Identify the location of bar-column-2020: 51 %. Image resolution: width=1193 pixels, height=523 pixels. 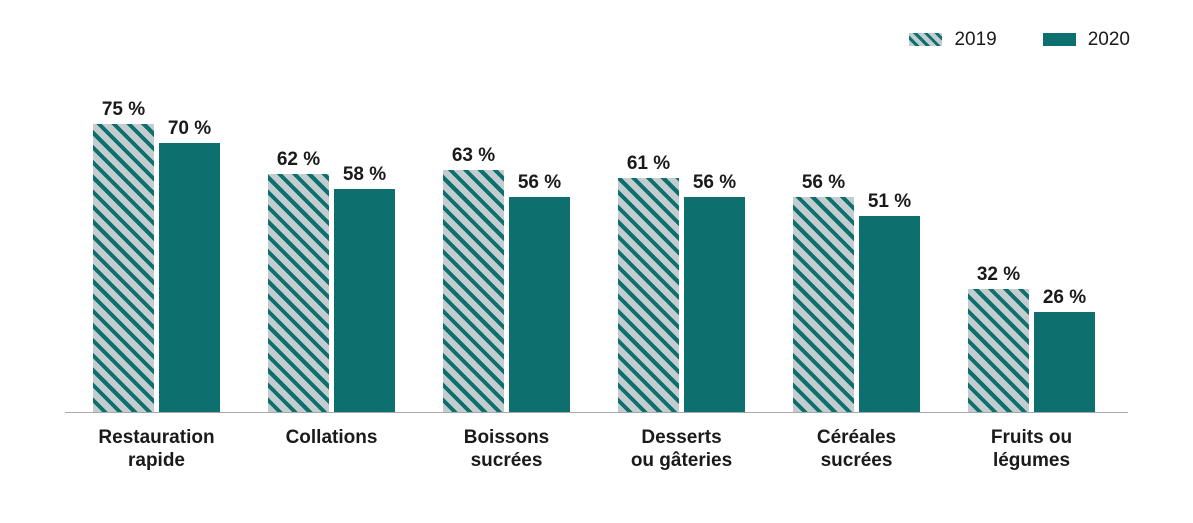
(889, 302).